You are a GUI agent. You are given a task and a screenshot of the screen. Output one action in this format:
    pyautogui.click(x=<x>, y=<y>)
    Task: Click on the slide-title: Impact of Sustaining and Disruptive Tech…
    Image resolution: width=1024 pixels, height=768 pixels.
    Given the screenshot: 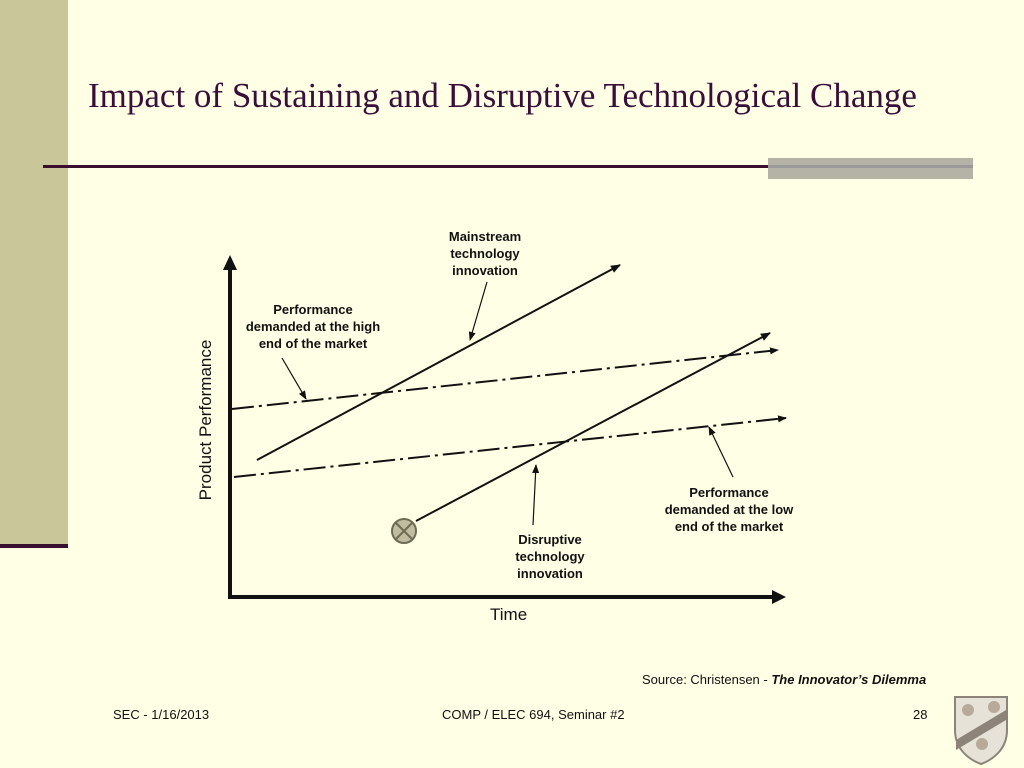 What is the action you would take?
    pyautogui.click(x=502, y=95)
    